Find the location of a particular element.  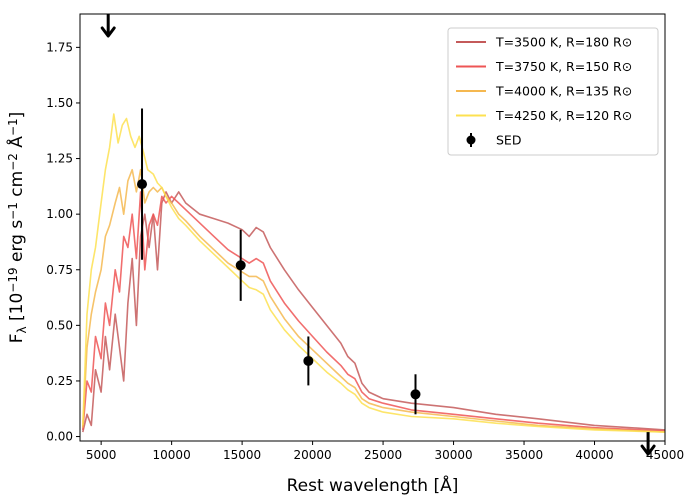

x-tick-label: 30000 is located at coordinates (453, 455).